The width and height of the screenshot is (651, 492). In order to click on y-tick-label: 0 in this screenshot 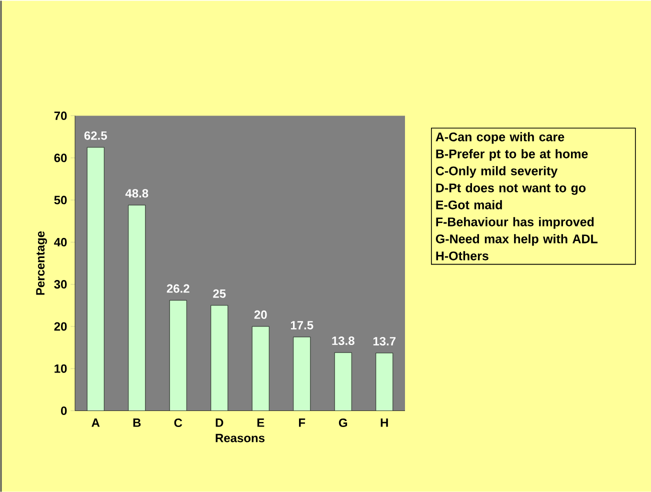, I will do `click(64, 410)`.